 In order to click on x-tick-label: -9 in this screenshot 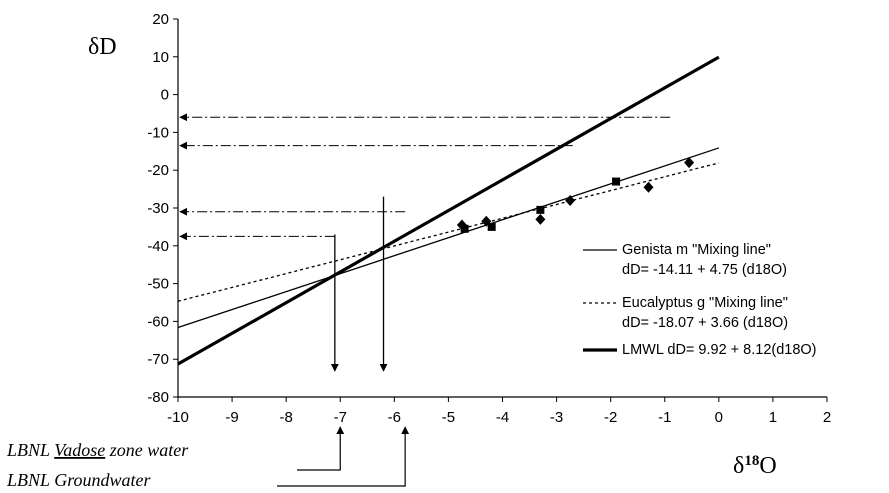, I will do `click(231, 417)`.